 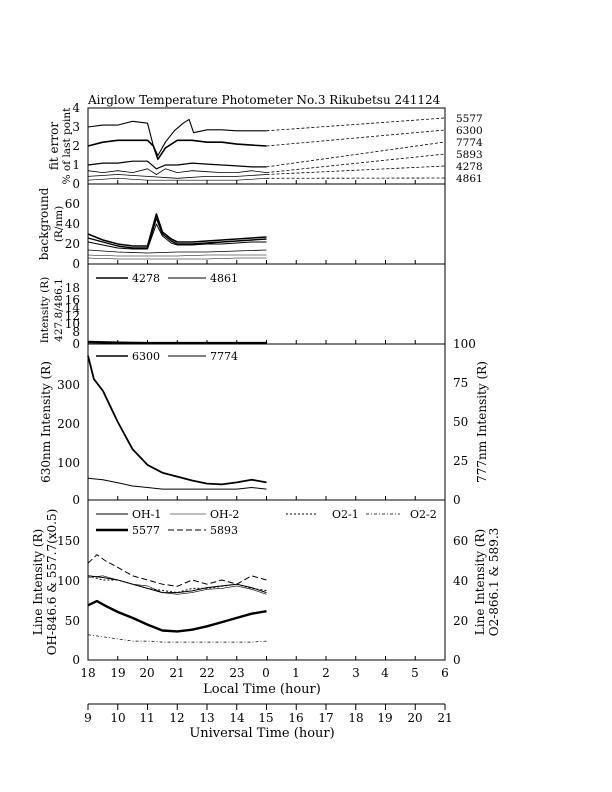 What do you see at coordinates (68, 385) in the screenshot?
I see `red-ytick-left-300: 300` at bounding box center [68, 385].